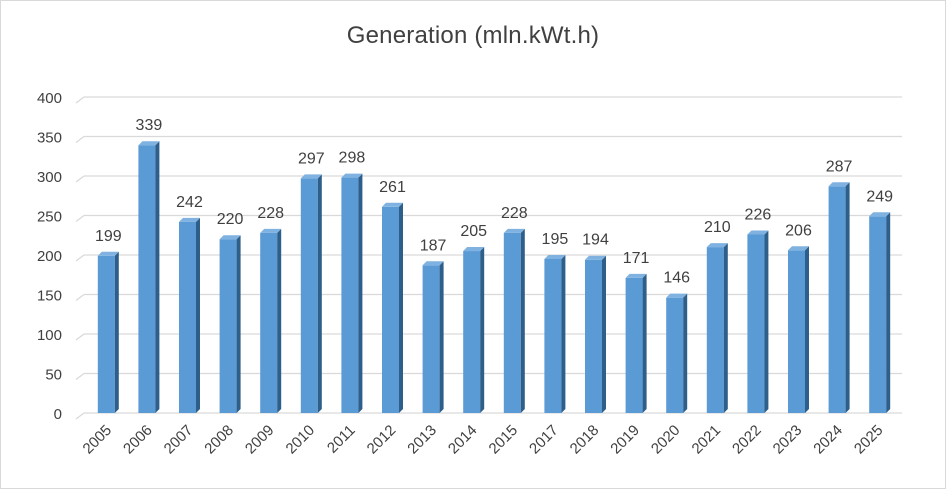 Image resolution: width=946 pixels, height=489 pixels. What do you see at coordinates (555, 239) in the screenshot?
I see `data-label: 195` at bounding box center [555, 239].